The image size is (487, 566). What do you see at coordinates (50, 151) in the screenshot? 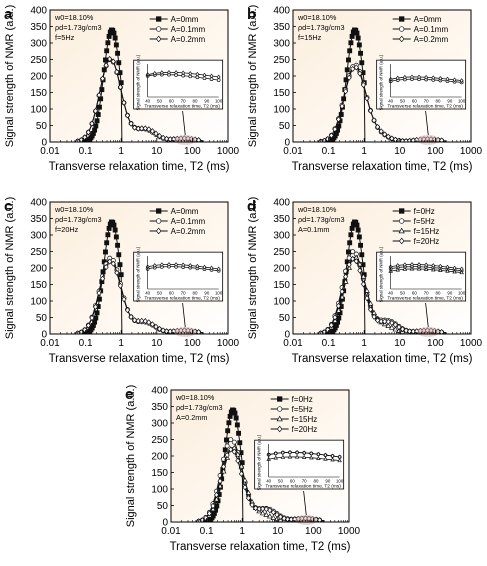
I see `x-tick-label: 0.01` at bounding box center [50, 151].